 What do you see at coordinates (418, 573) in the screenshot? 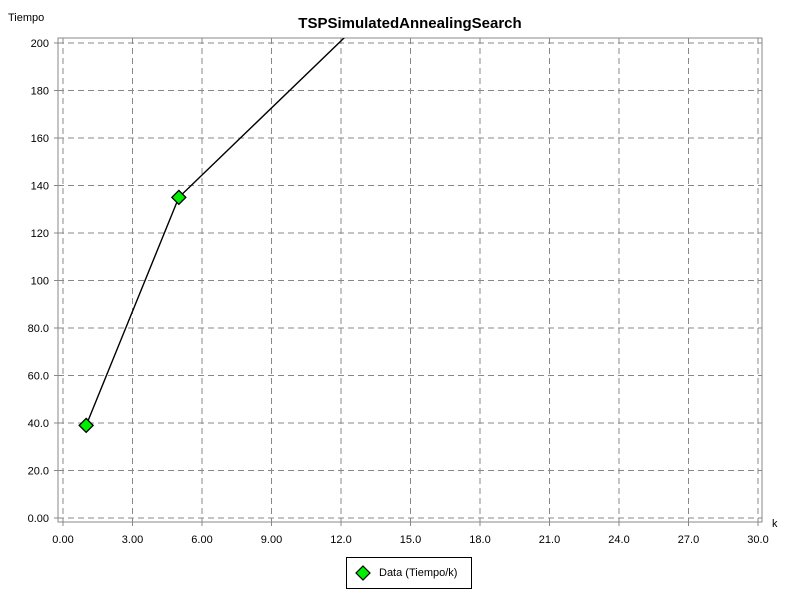
I see `legend-label: Data (Tiempo/k)` at bounding box center [418, 573].